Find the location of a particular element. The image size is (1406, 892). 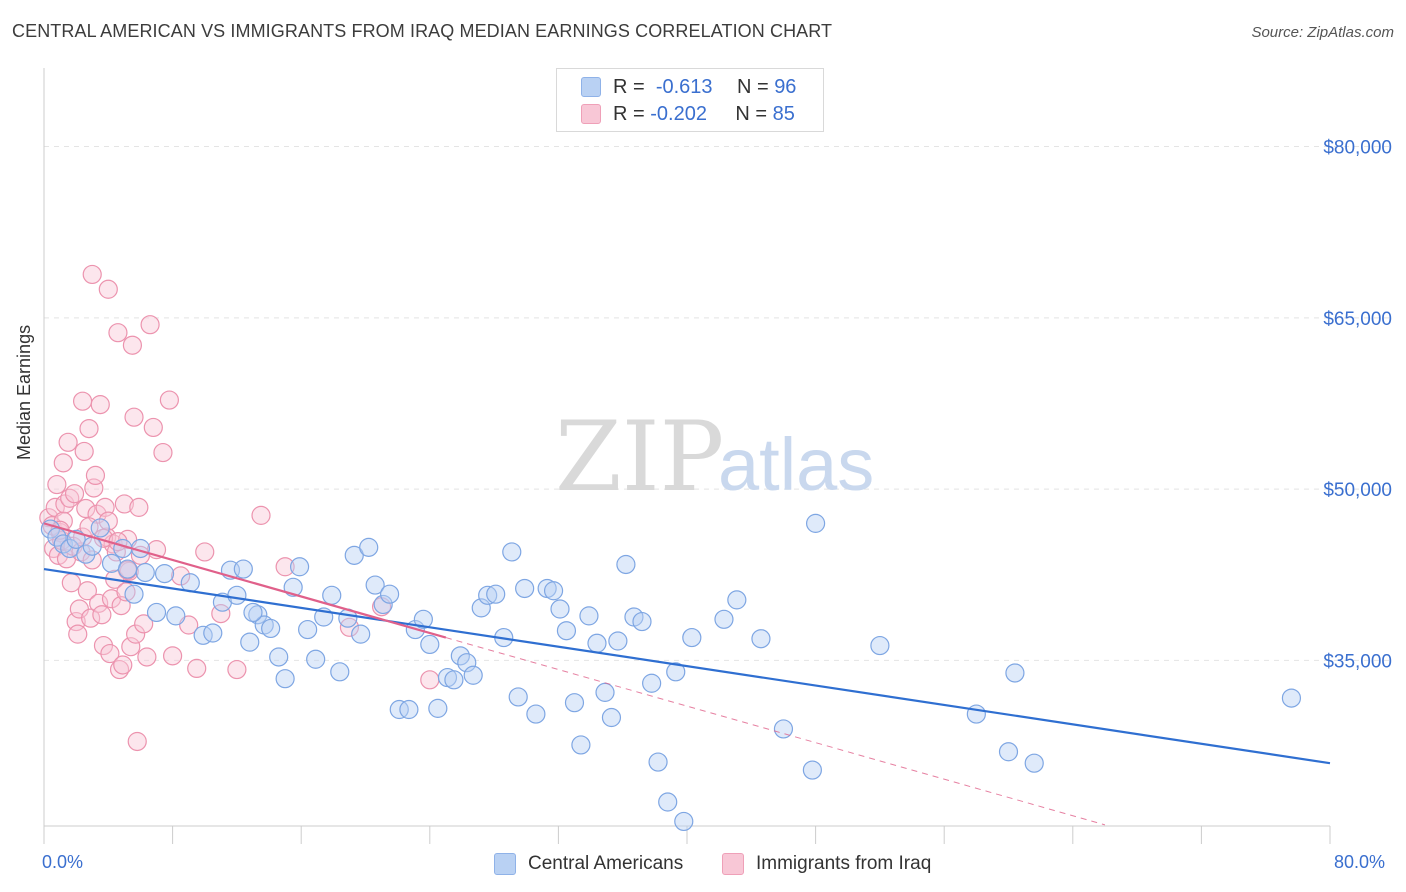

legend-row-immigrants-from-iraq: R = -0.202 N = 85 is located at coordinates (688, 114).